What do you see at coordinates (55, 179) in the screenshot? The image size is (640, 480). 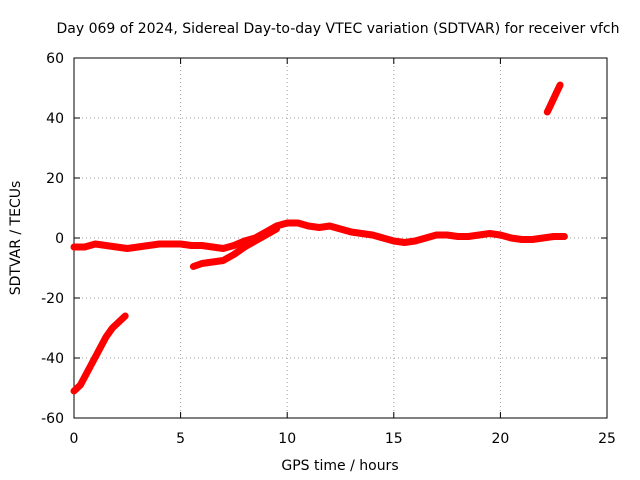 I see `y-tick-label: 20` at bounding box center [55, 179].